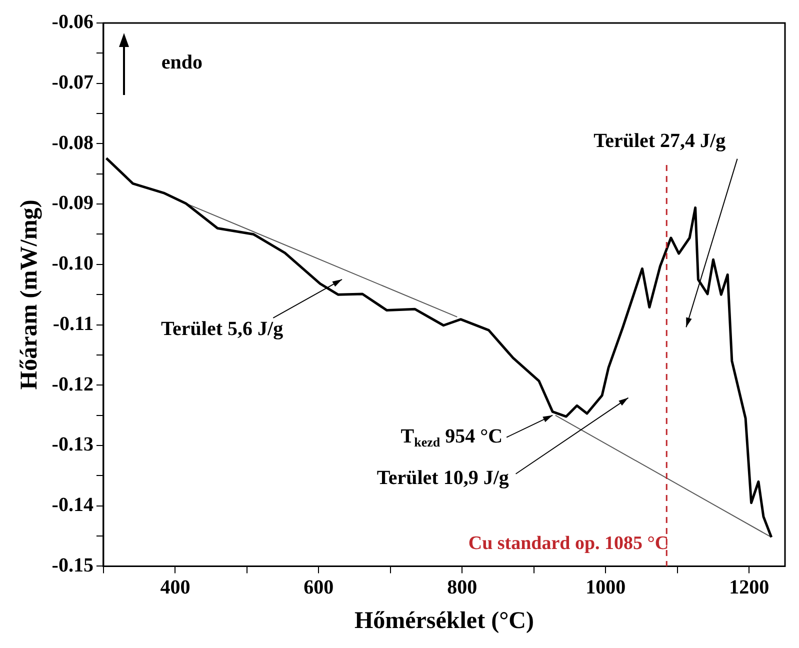 This screenshot has height=648, width=799. I want to click on y-tick-label: -0.13, so click(73, 445).